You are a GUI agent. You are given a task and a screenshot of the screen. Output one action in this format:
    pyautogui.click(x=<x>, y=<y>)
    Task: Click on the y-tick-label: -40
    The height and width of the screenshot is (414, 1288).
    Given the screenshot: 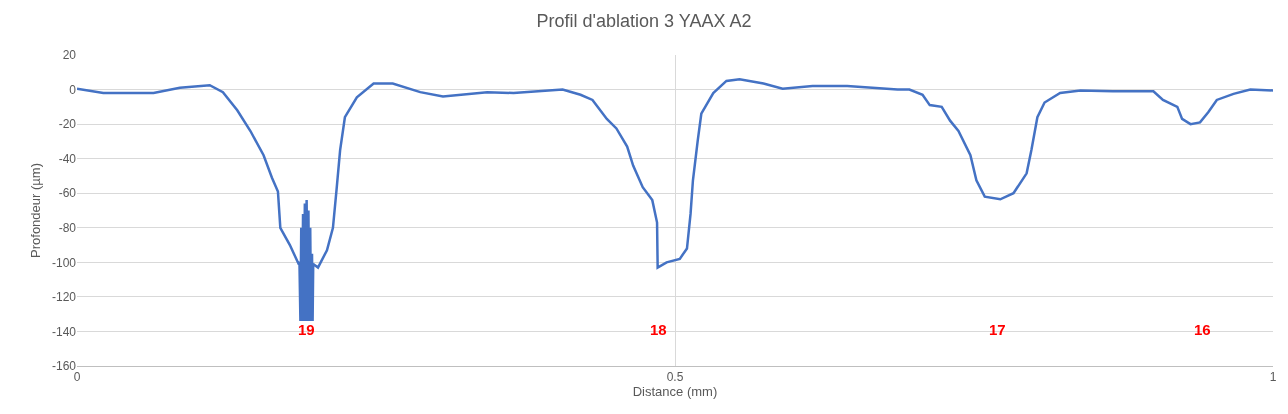 What is the action you would take?
    pyautogui.click(x=67, y=158)
    